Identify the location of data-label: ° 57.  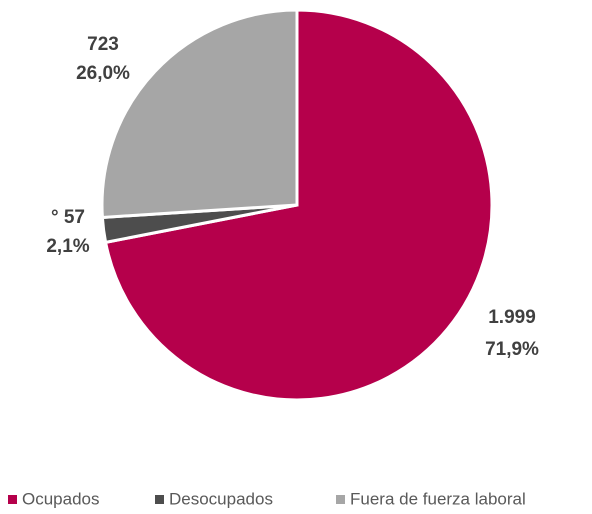
(68, 217).